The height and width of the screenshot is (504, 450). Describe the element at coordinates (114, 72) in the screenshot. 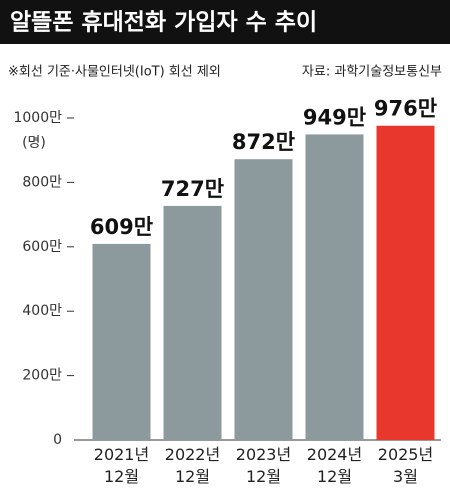

I see `subtitle: ※회선 기준·사물인터넷(IoT) 회선 제외` at that location.